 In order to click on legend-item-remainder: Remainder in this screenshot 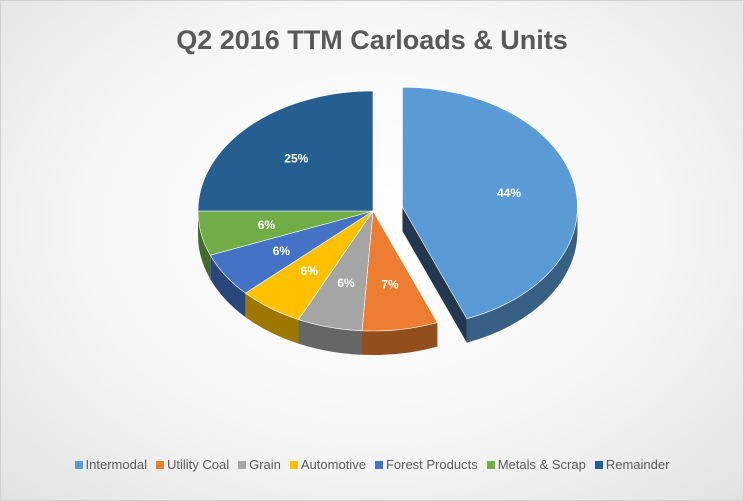, I will do `click(632, 464)`.